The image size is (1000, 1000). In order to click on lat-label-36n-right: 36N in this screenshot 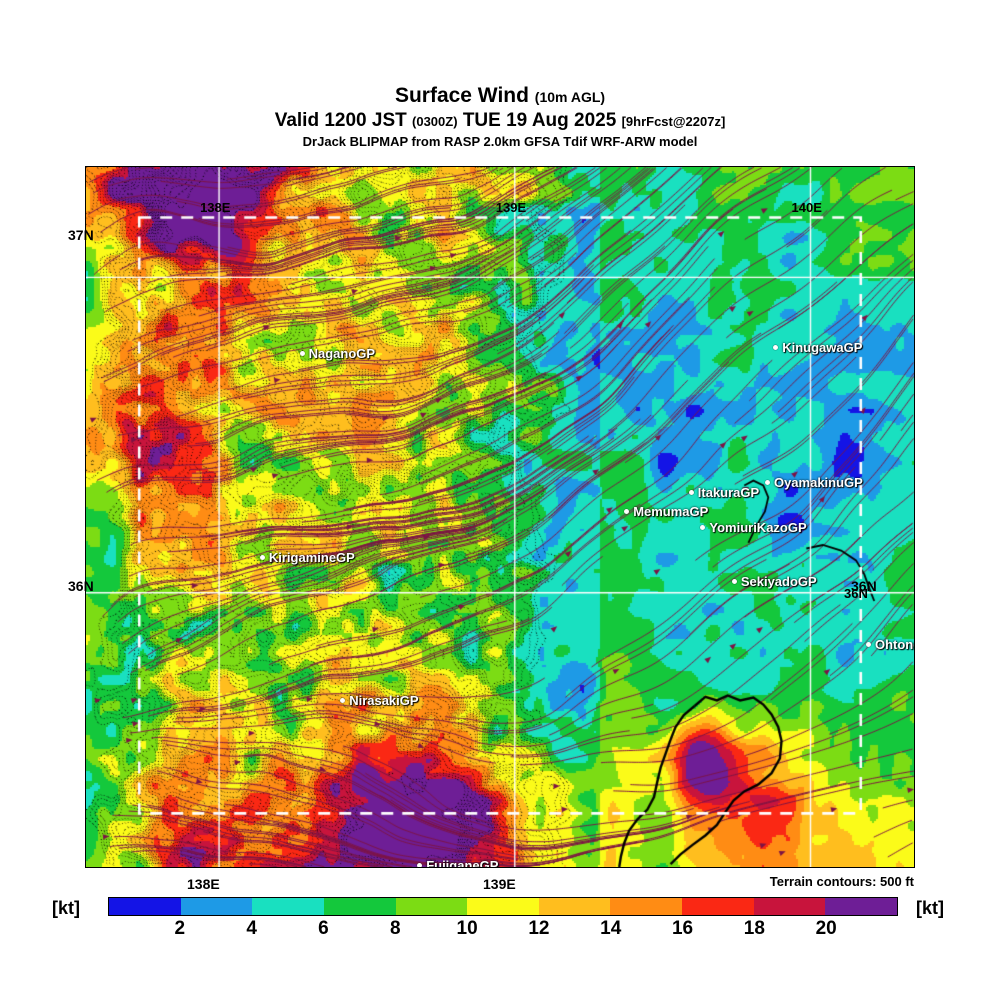, I will do `click(864, 586)`.